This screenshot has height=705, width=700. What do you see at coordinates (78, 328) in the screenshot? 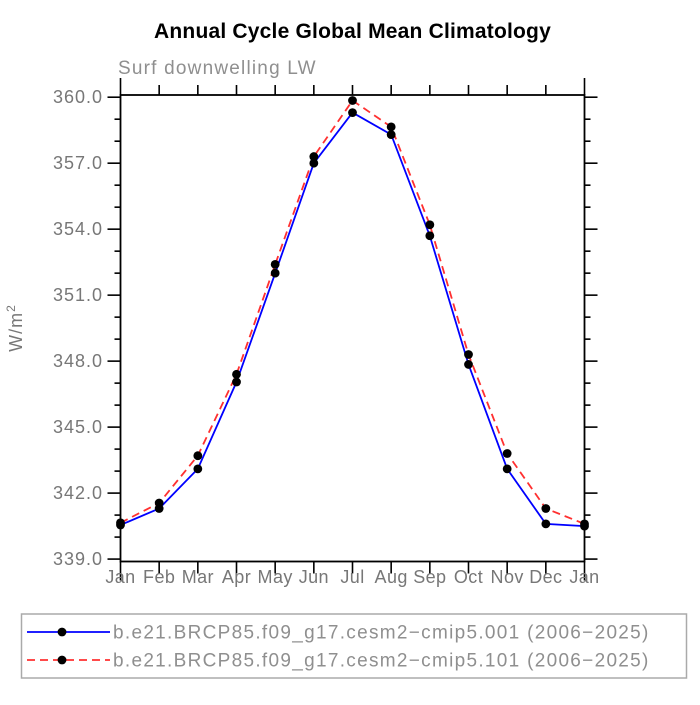
I see `y-tick-labels: 339.0 342.0 345.0 348.0 351.0 354.0 357.0 360.0` at bounding box center [78, 328].